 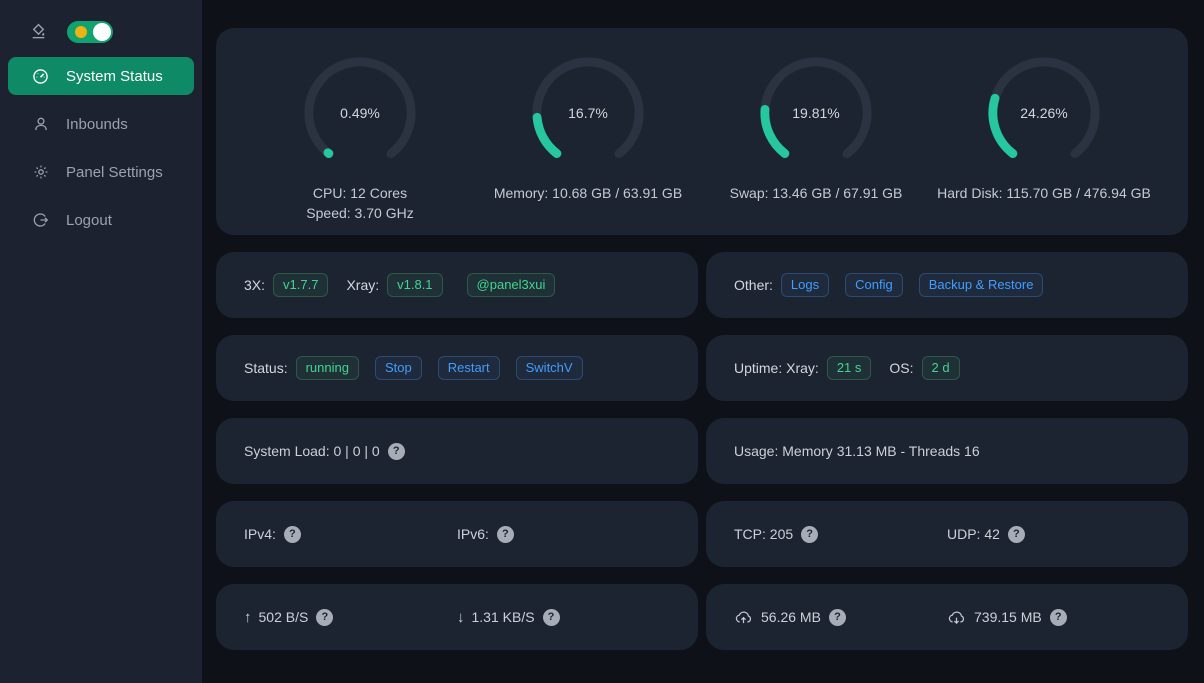 What do you see at coordinates (266, 368) in the screenshot?
I see `status-label: Status:` at bounding box center [266, 368].